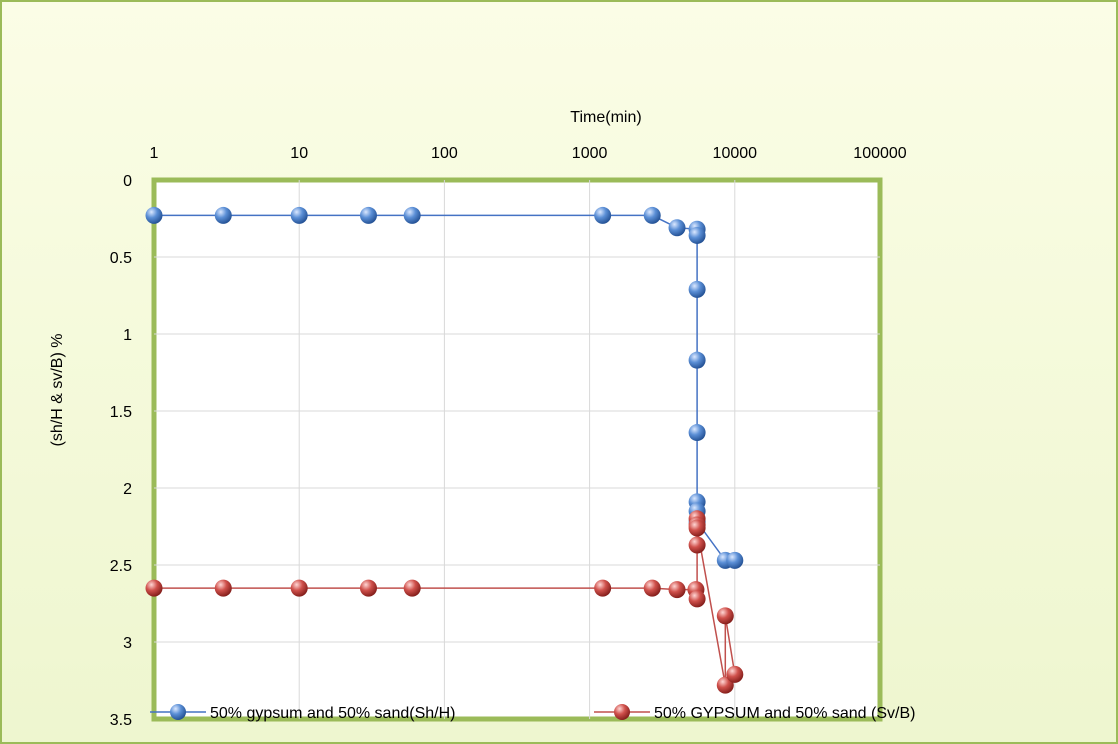 The image size is (1118, 744). I want to click on legend-item-series-1: 50% gypsum and 50% sand(Sh/H), so click(302, 713).